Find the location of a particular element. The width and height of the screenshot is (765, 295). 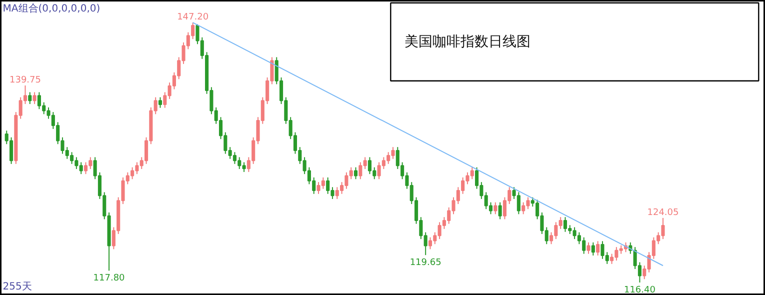

annotation: 117.80 is located at coordinates (109, 279).